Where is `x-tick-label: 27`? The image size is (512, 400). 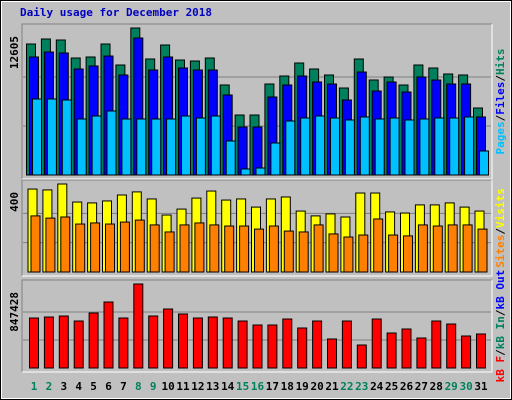 x-tick-label: 27 is located at coordinates (421, 386).